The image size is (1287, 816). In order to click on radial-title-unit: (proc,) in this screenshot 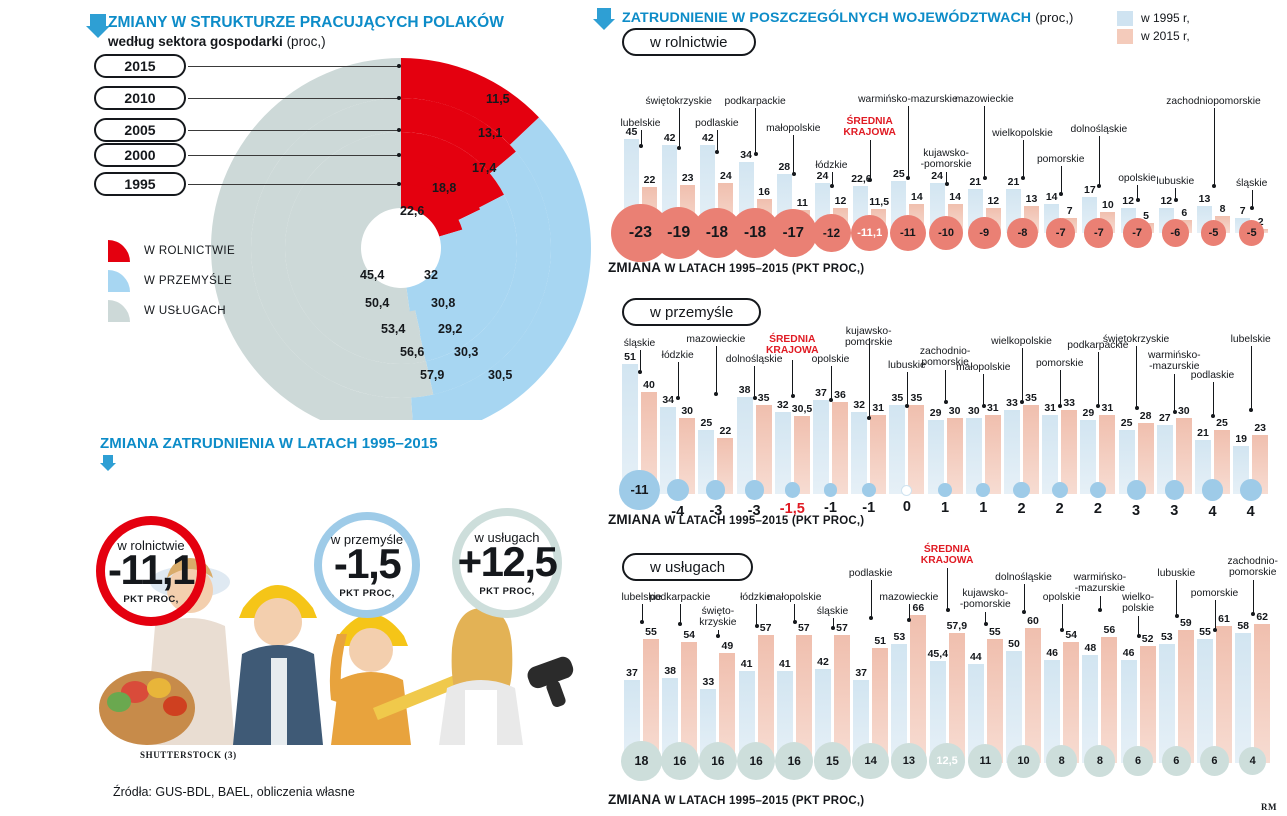, I will do `click(306, 41)`.